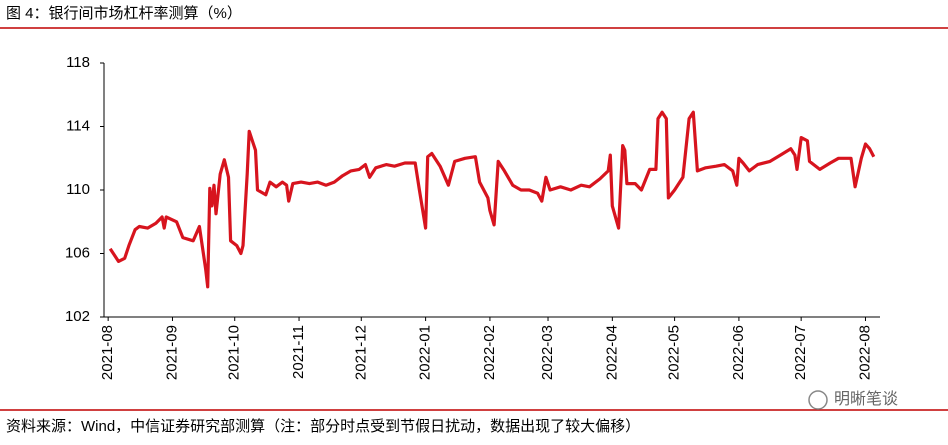 The image size is (948, 445). What do you see at coordinates (77, 316) in the screenshot?
I see `y-tick-label: 102` at bounding box center [77, 316].